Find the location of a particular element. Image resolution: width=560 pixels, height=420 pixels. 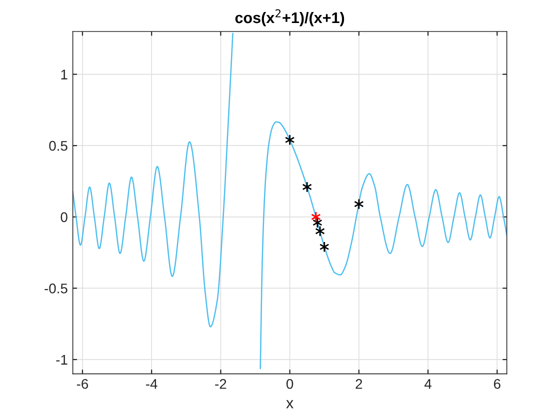

y-tick-label: 0.5 is located at coordinates (58, 145).